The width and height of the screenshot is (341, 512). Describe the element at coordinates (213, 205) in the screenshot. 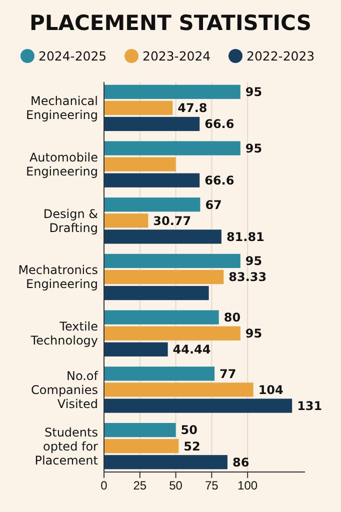

I see `data-label: 67` at that location.